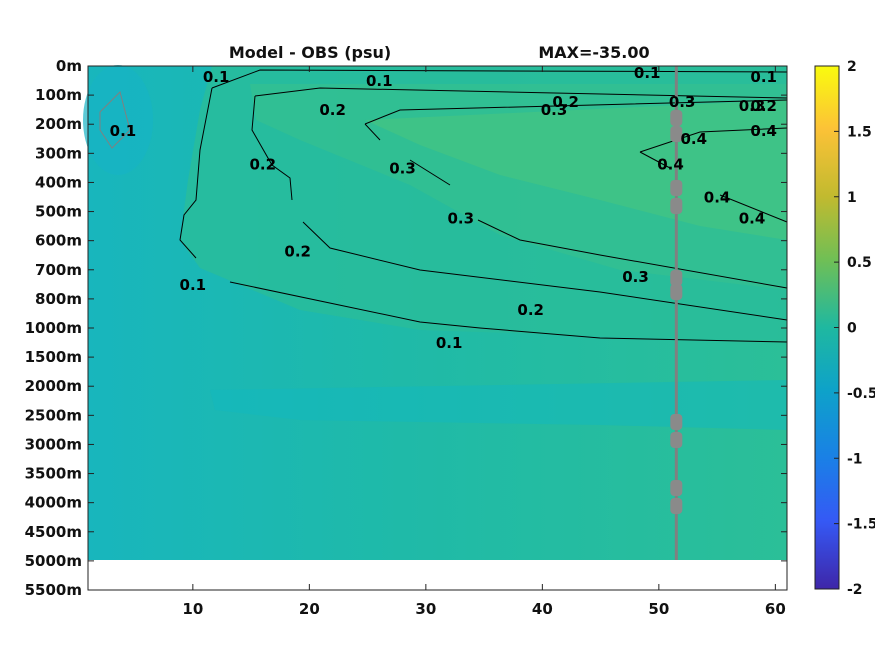  I want to click on colorbar-tick-label: -1, so click(855, 459).